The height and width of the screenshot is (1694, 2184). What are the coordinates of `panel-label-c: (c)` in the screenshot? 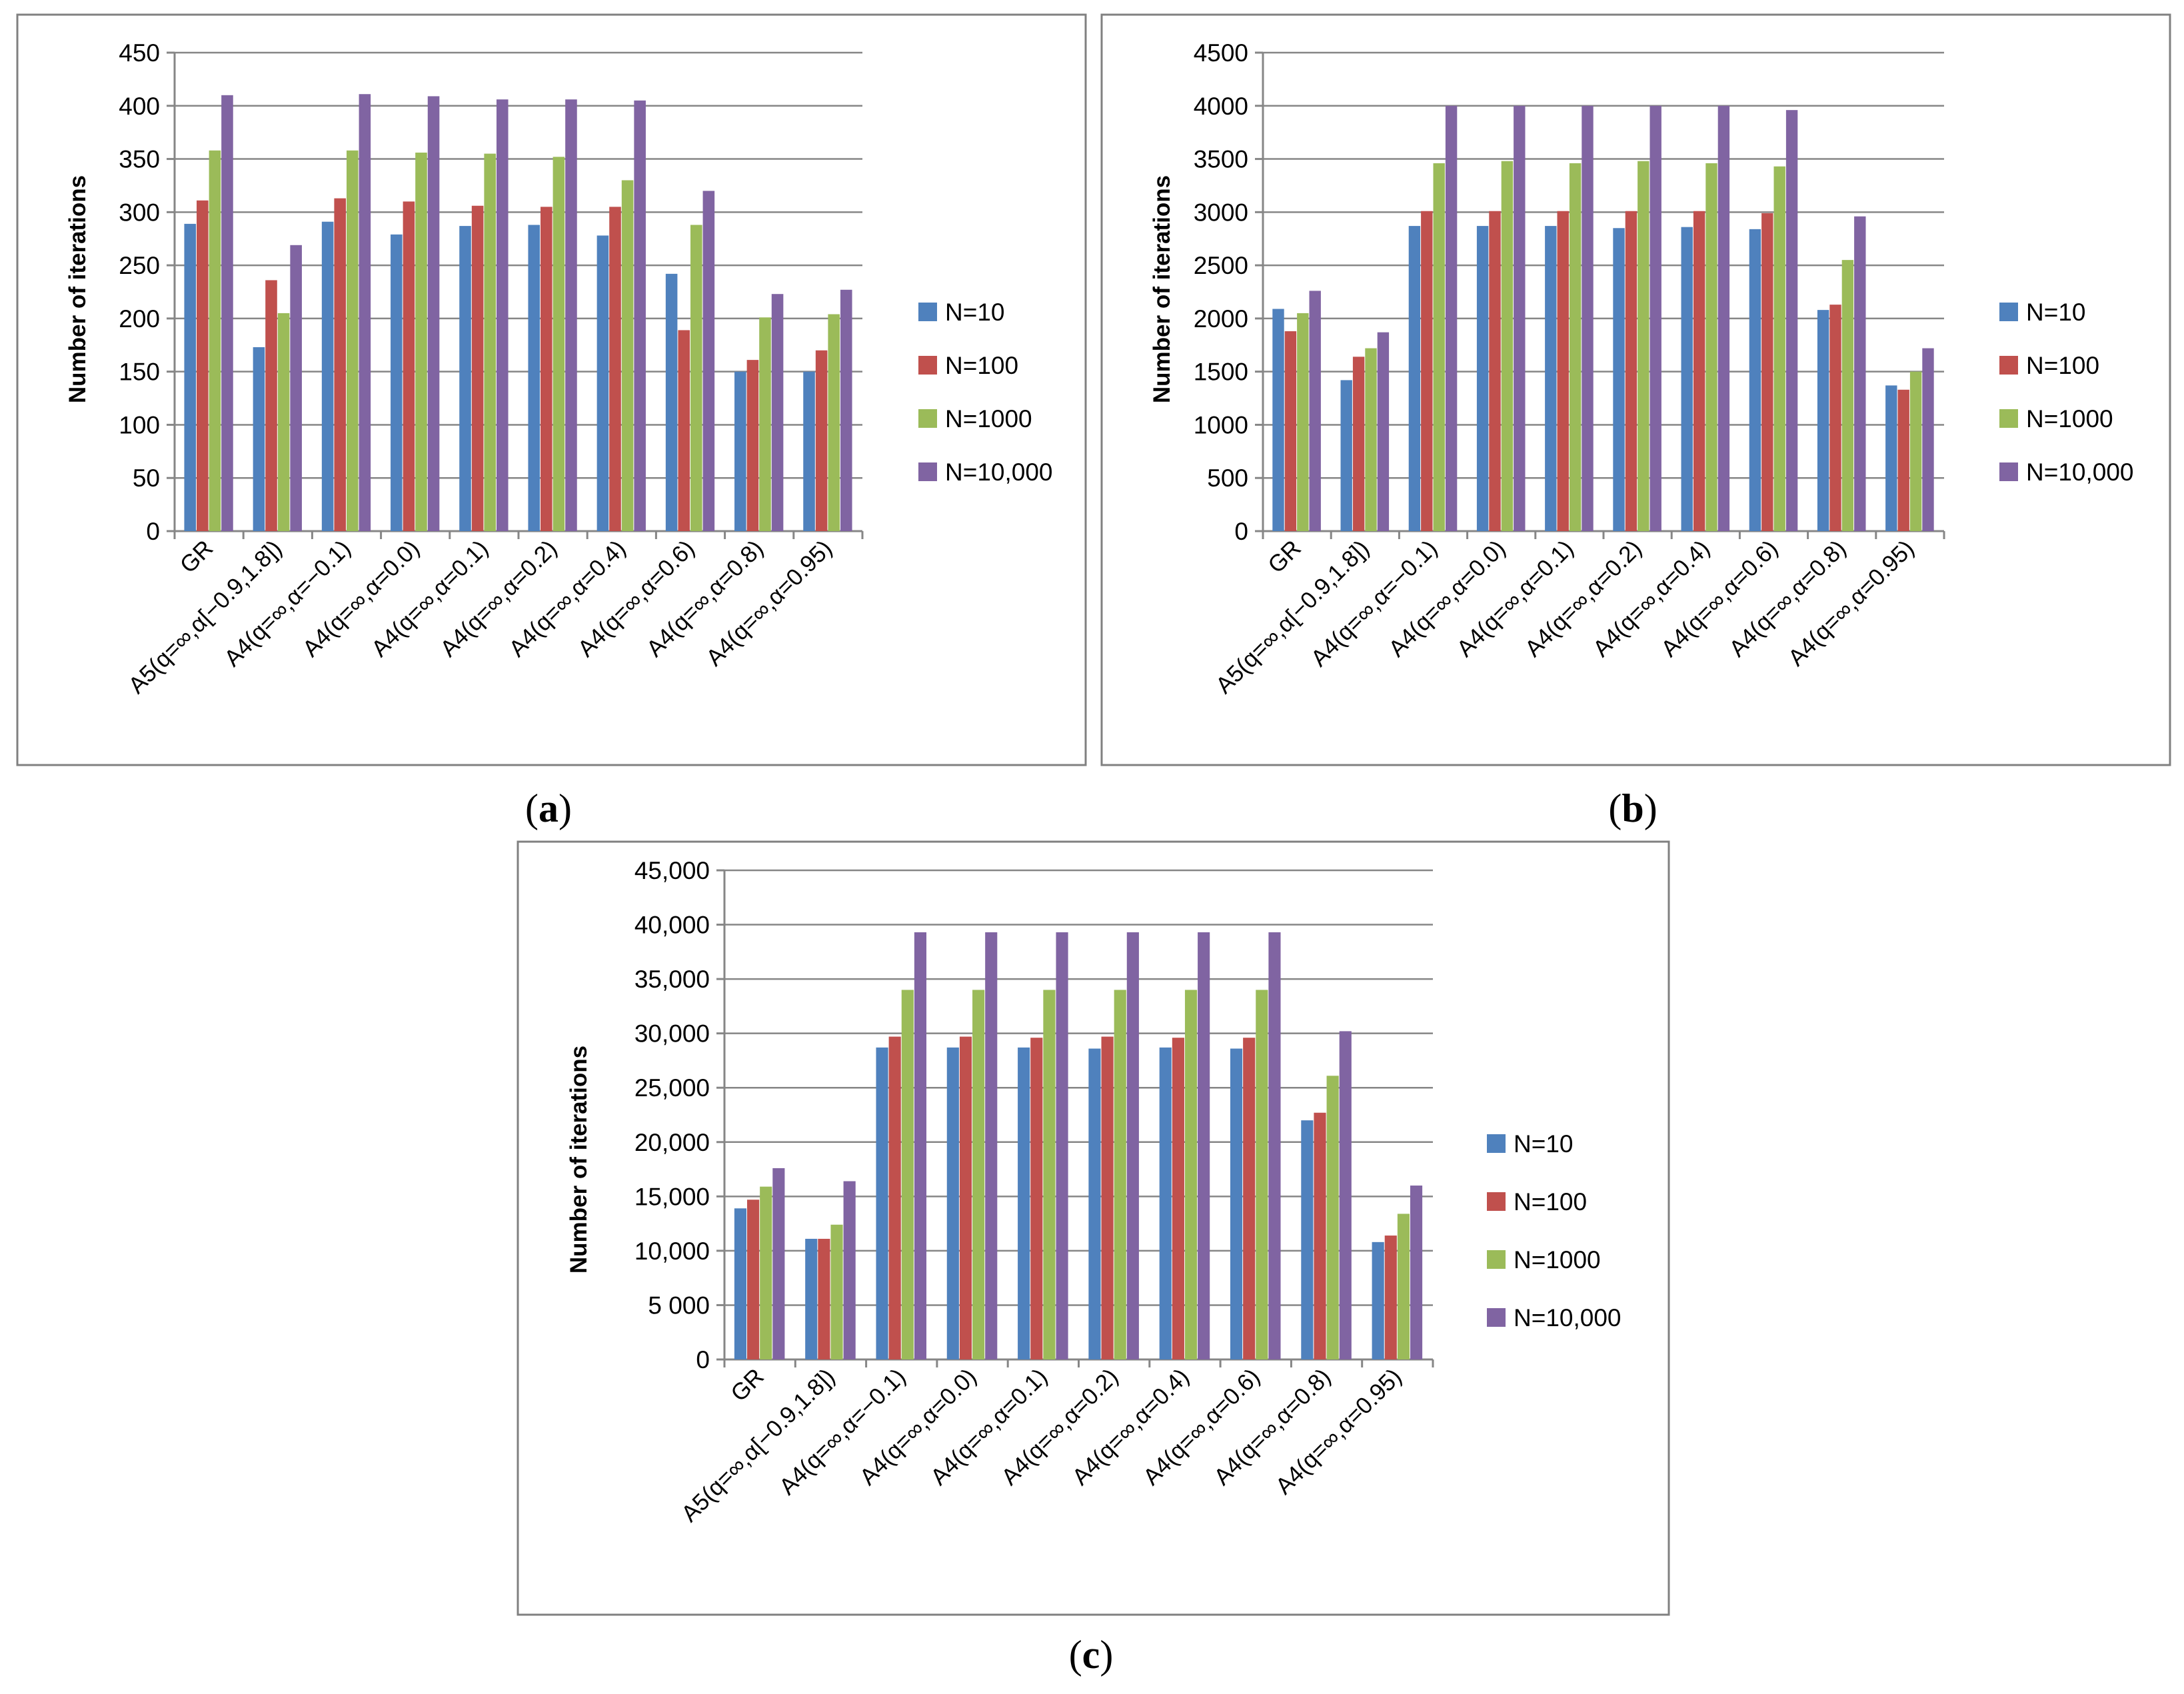 It's located at (1091, 1655).